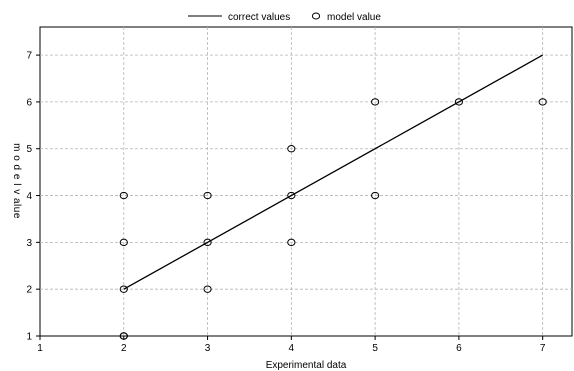 The height and width of the screenshot is (371, 574). Describe the element at coordinates (208, 348) in the screenshot. I see `x-tick-label: 3` at that location.